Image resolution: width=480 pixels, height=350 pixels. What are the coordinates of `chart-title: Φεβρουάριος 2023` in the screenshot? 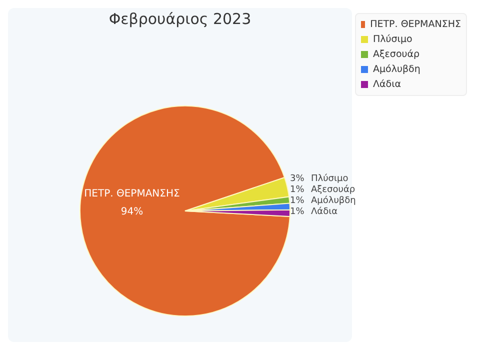 It's located at (180, 19).